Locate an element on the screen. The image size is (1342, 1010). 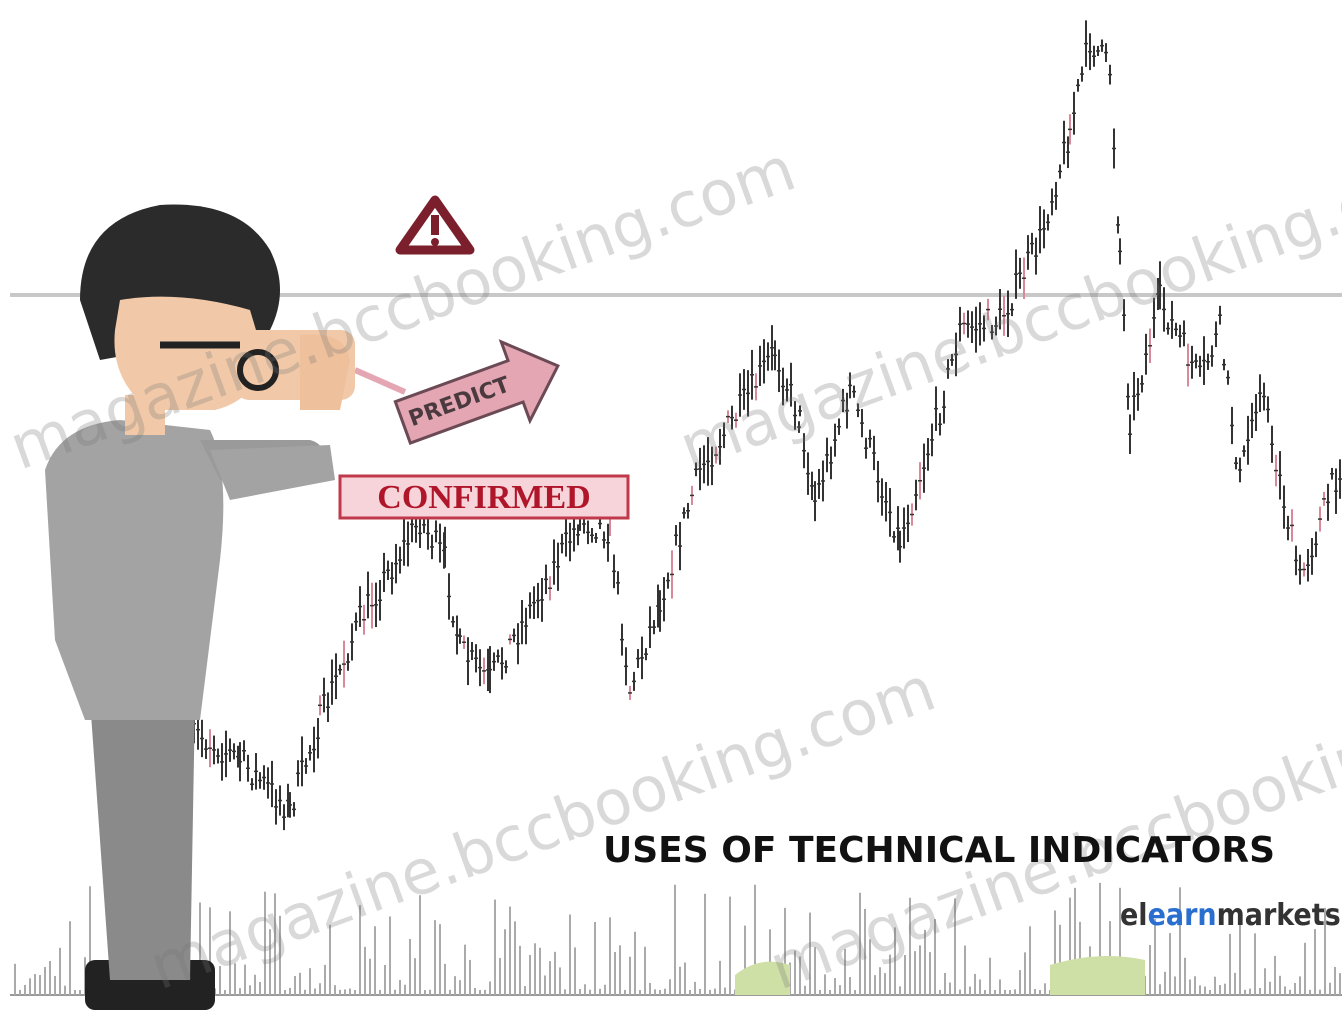
brand-highlight: earn is located at coordinates (1182, 915).